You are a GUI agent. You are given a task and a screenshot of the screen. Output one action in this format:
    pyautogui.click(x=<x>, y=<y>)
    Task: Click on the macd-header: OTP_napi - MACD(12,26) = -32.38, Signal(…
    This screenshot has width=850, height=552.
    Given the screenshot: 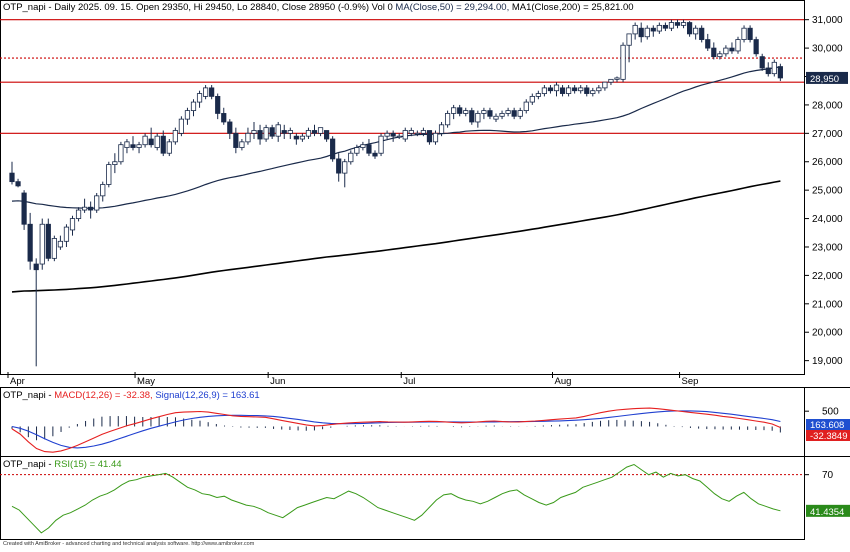 What is the action you would take?
    pyautogui.click(x=131, y=395)
    